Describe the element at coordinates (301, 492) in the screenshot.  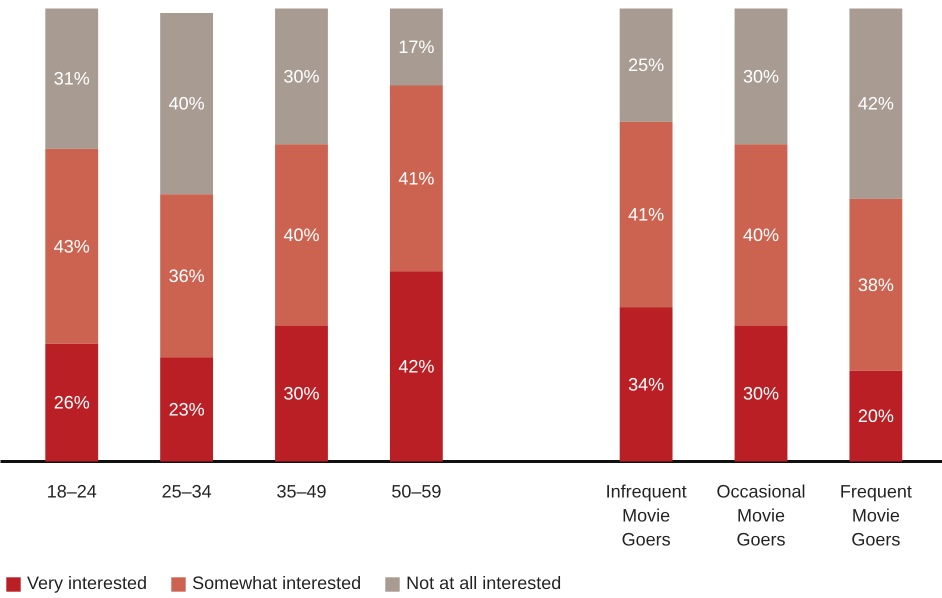
I see `x-tick-label: 35–49` at that location.